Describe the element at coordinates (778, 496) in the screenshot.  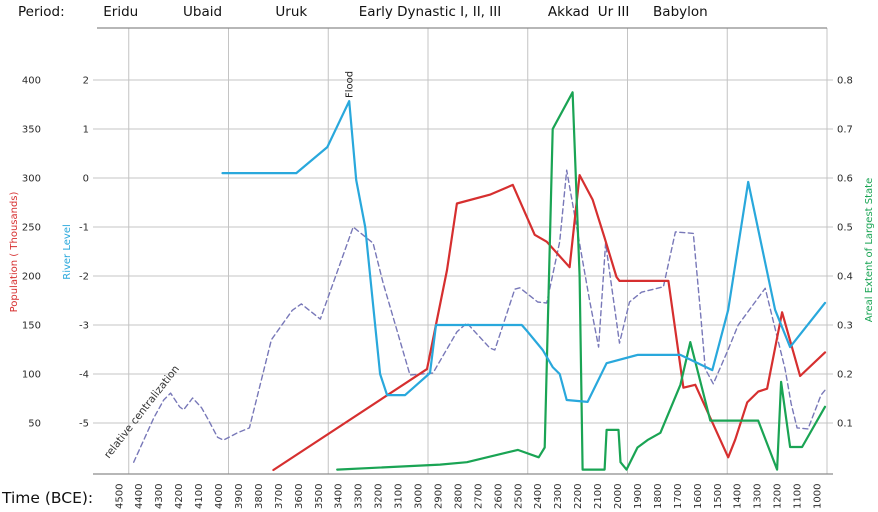
I see `x-tick-label: 1200` at that location.